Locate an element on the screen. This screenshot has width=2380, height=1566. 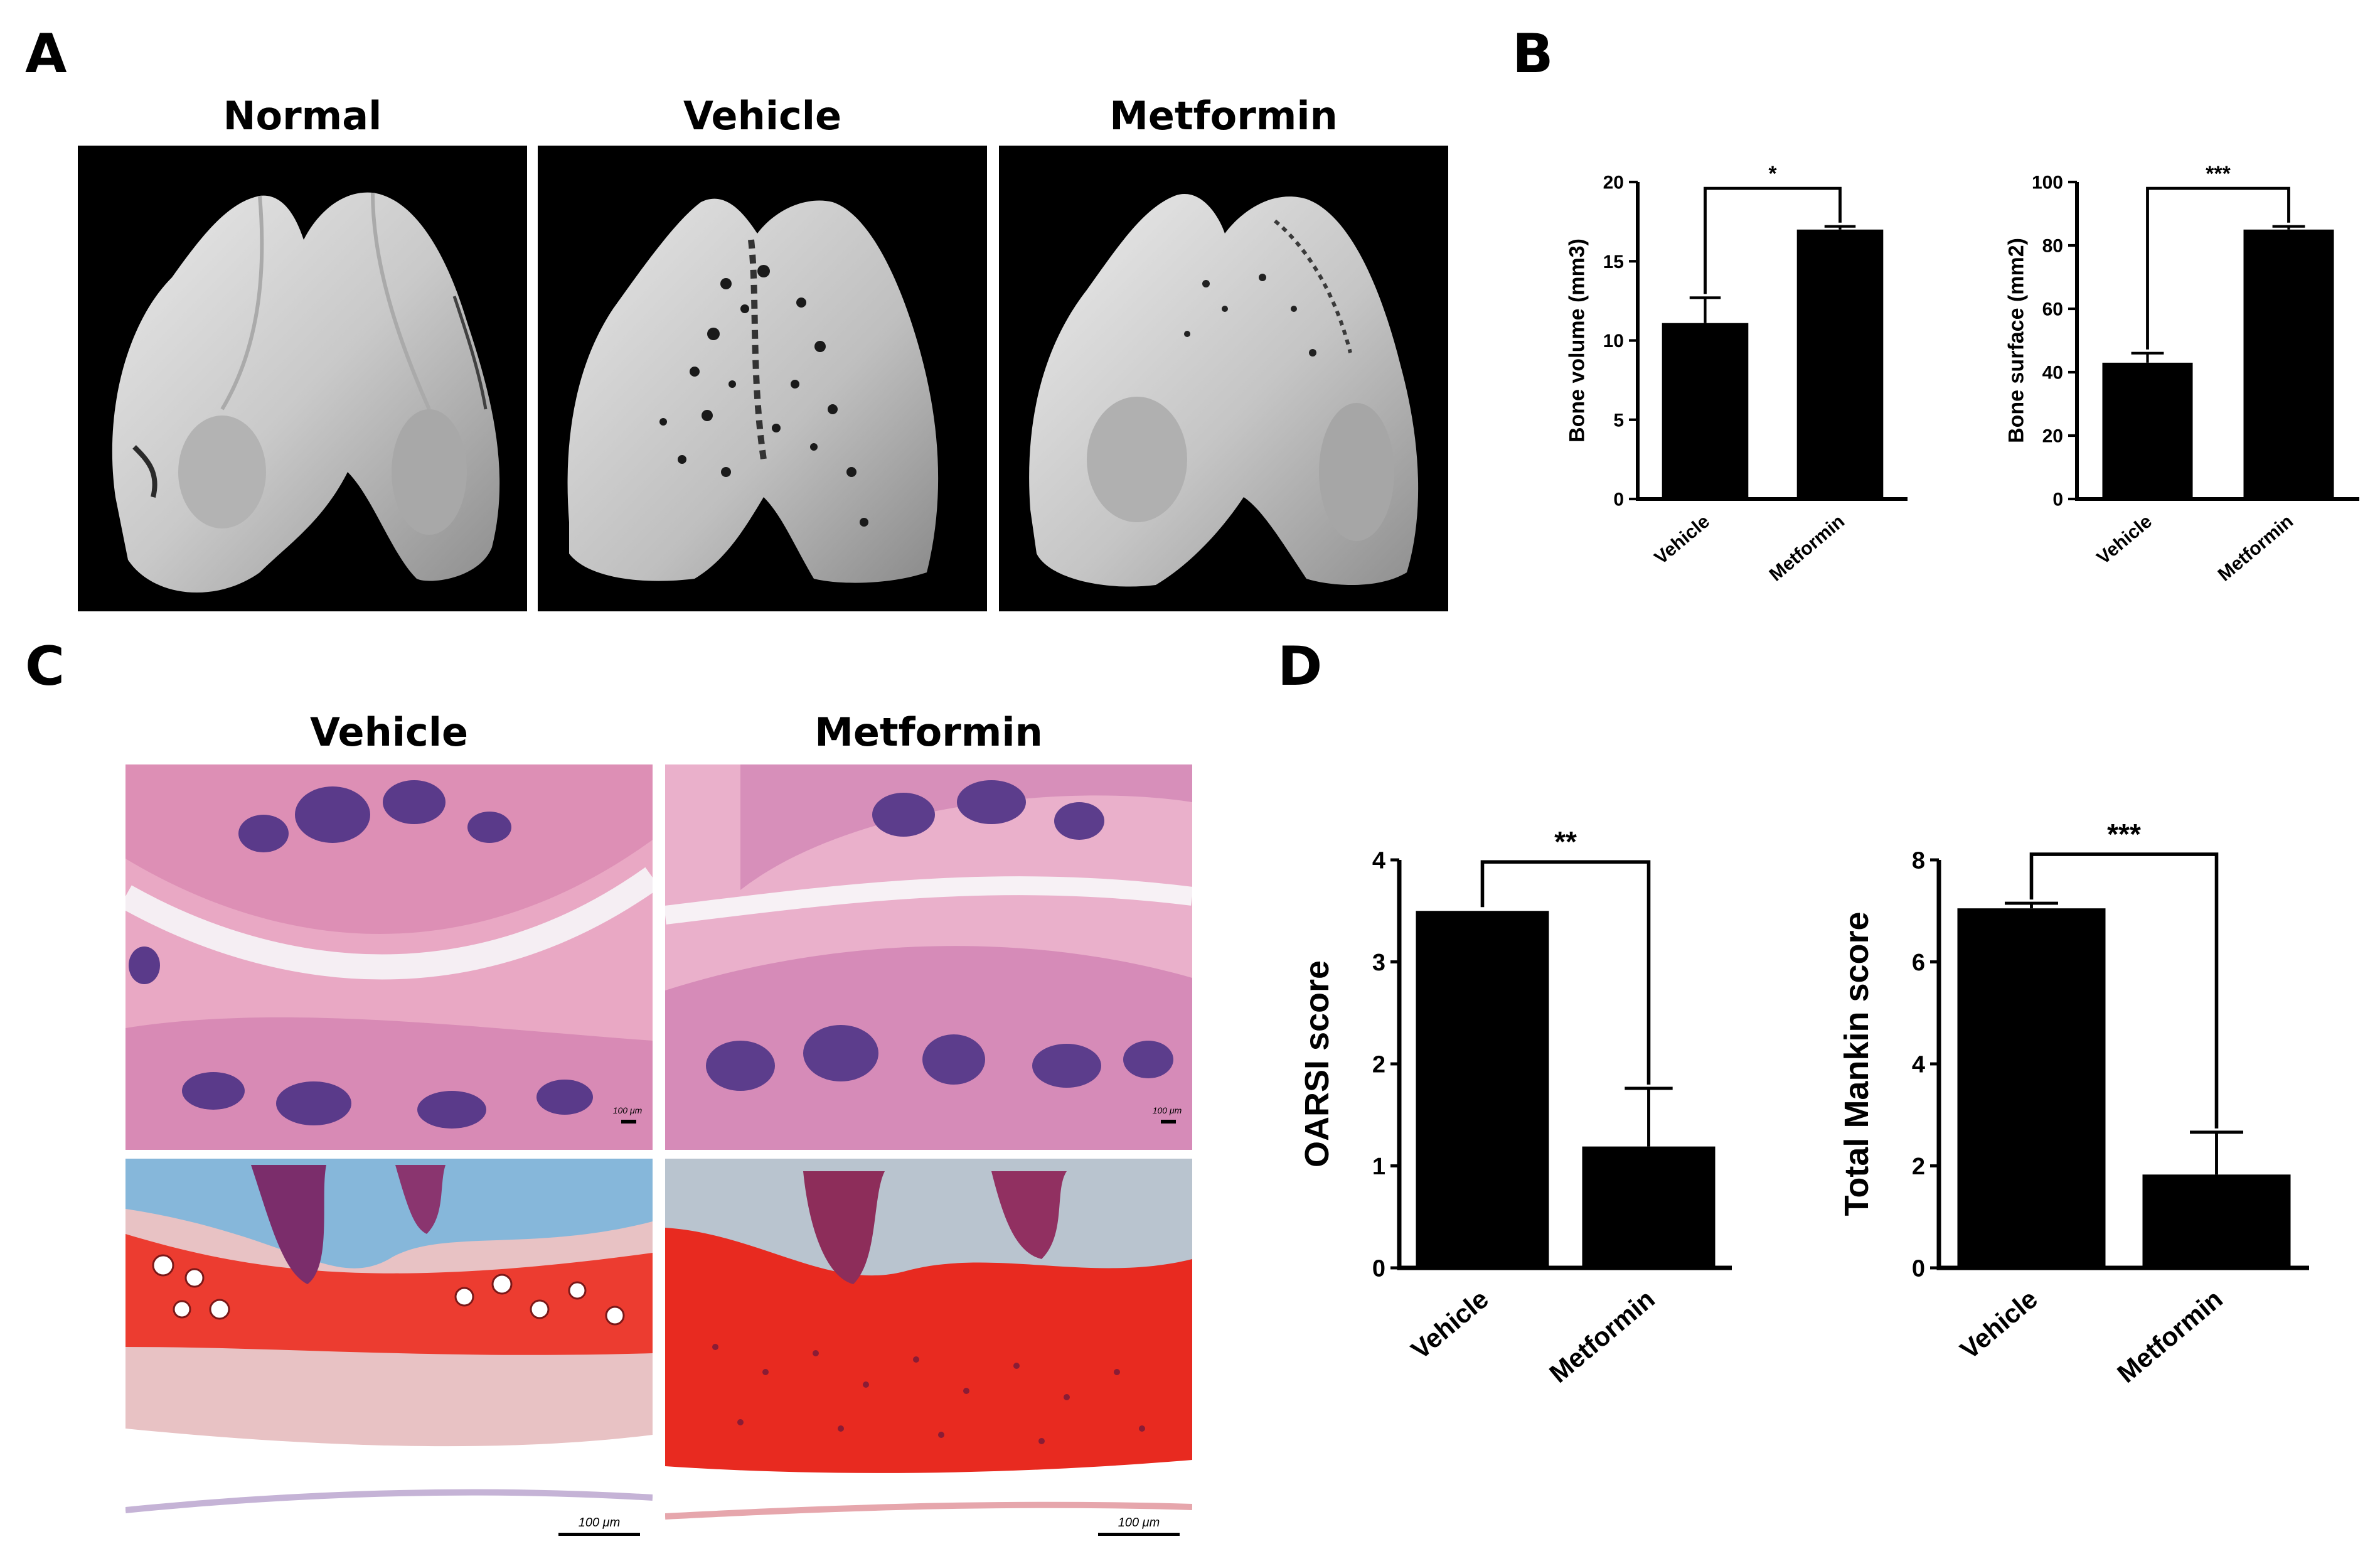
y-axis-label: Bone volume (mm3) is located at coordinates (1577, 340).